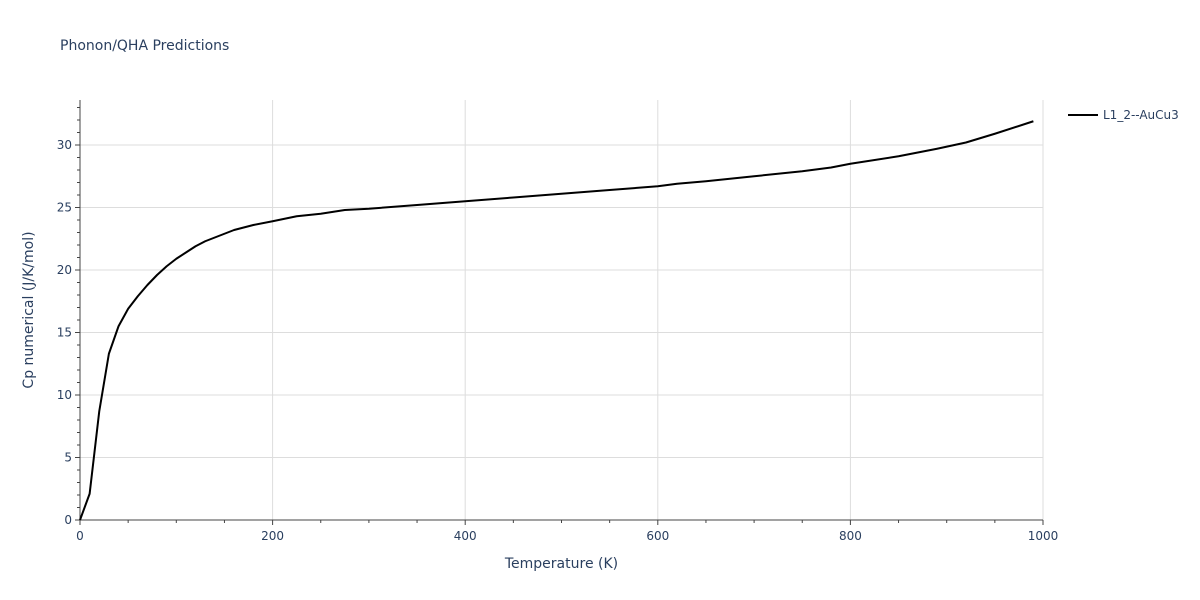 The width and height of the screenshot is (1200, 600). Describe the element at coordinates (68, 520) in the screenshot. I see `y-tick-label: 0` at that location.